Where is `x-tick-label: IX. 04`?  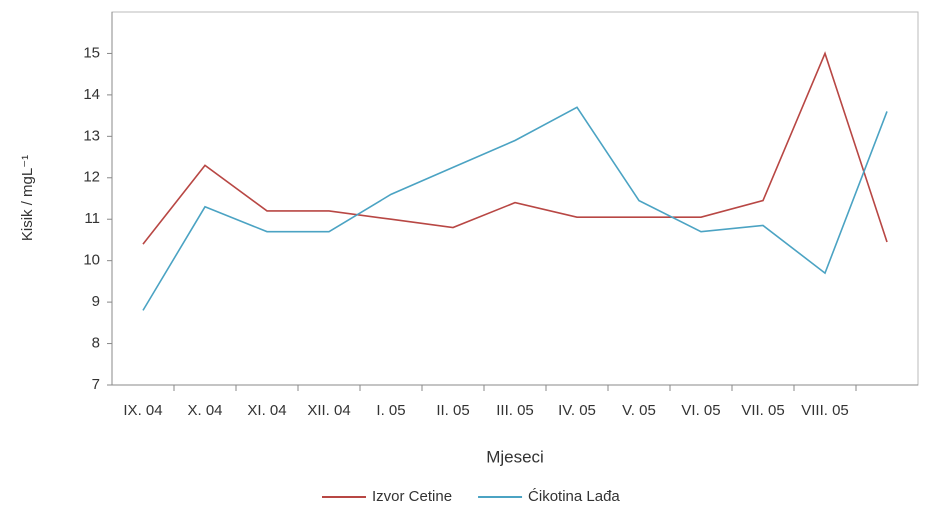
x-tick-label: IX. 04 is located at coordinates (142, 410).